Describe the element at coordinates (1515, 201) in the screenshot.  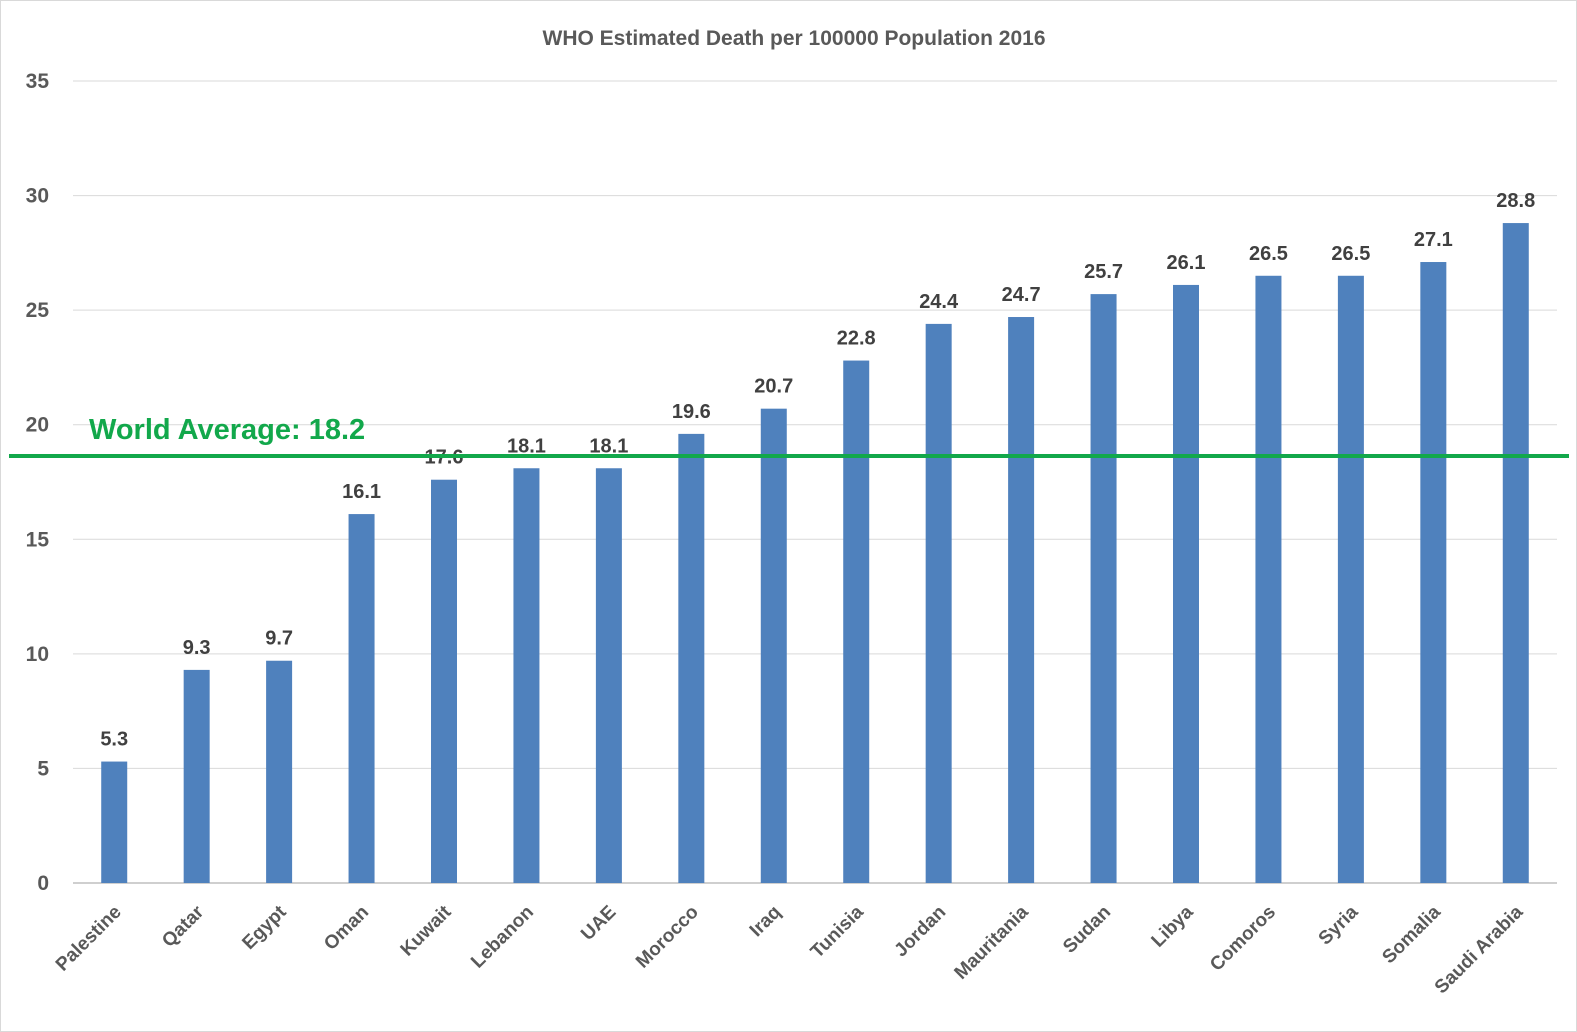
I see `data-label: 28.8` at that location.